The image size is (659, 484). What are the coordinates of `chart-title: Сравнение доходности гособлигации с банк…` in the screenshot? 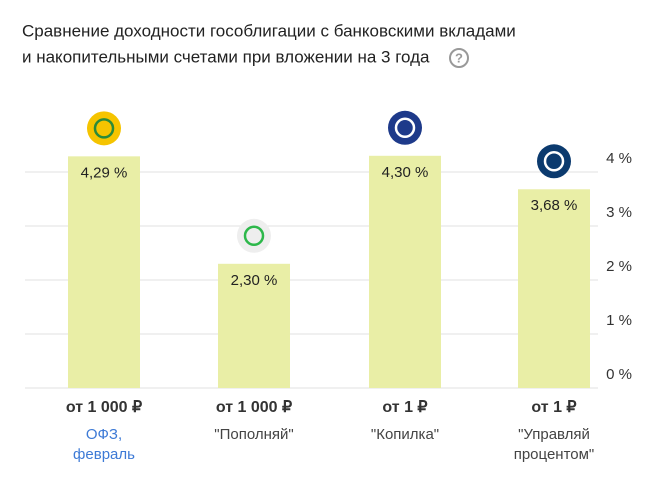 It's located at (269, 30).